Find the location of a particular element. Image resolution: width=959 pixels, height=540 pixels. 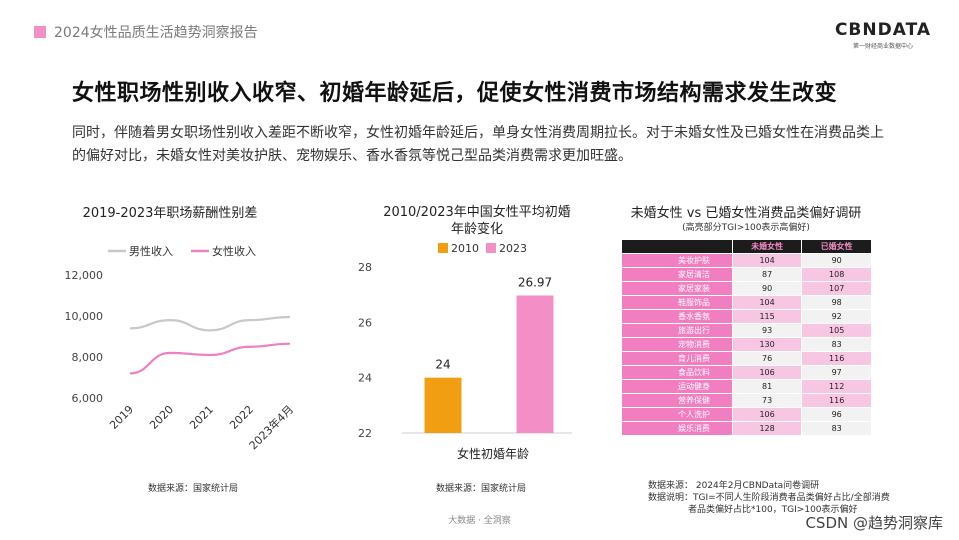

line-y-tick: 10,000 is located at coordinates (84, 316).